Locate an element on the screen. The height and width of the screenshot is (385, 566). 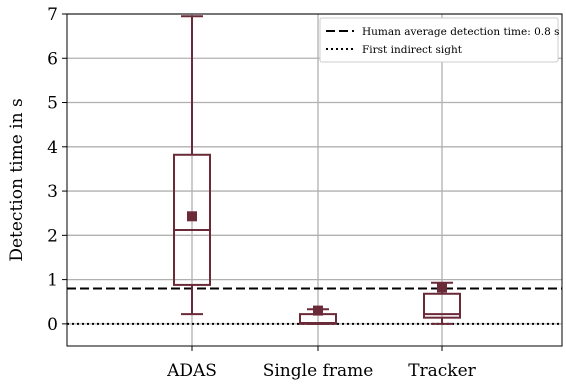
y-axis-ticks: 0 1 2 3 4 5 6 7 is located at coordinates (57, 170).